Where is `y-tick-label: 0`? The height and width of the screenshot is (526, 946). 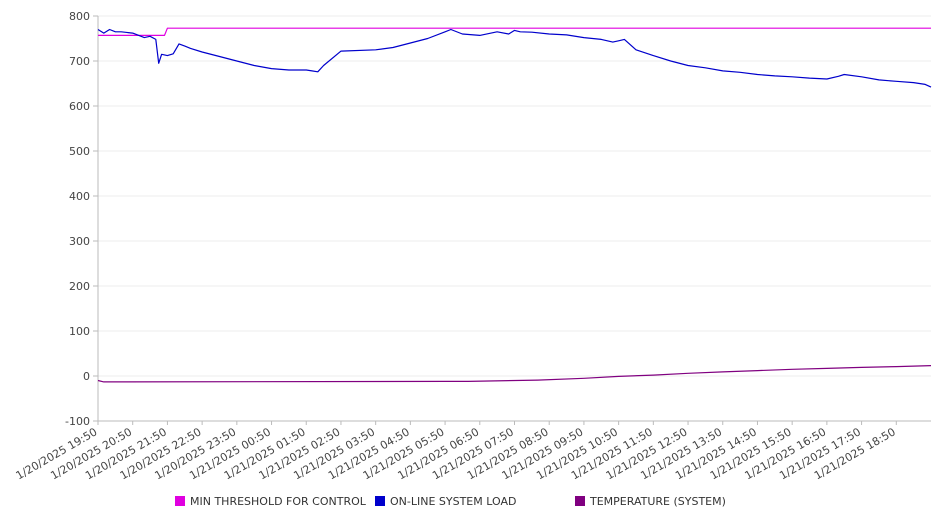
y-tick-label: 0 is located at coordinates (86, 376).